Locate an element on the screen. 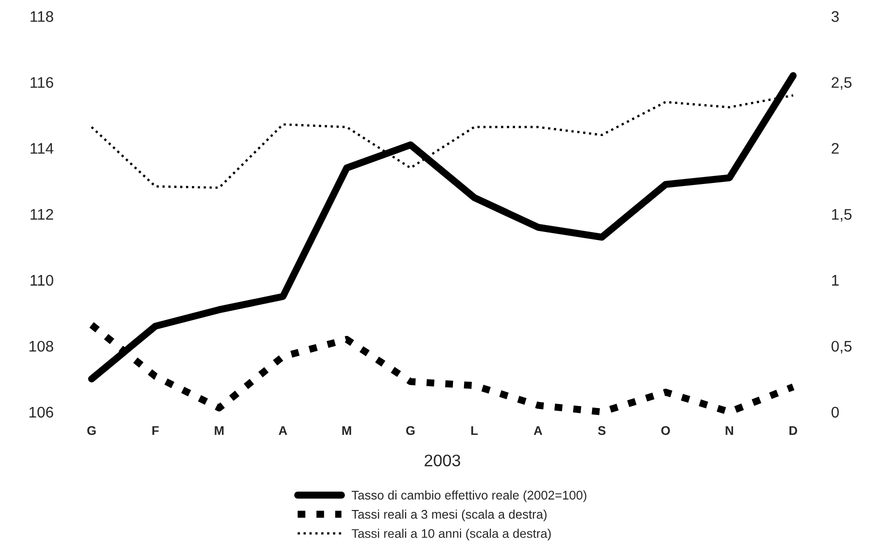  y2-tick-label: 2,5 is located at coordinates (842, 83).